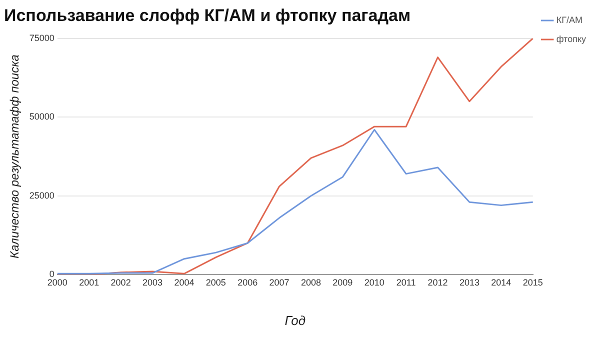  I want to click on x-tick-label: 2011, so click(406, 282).